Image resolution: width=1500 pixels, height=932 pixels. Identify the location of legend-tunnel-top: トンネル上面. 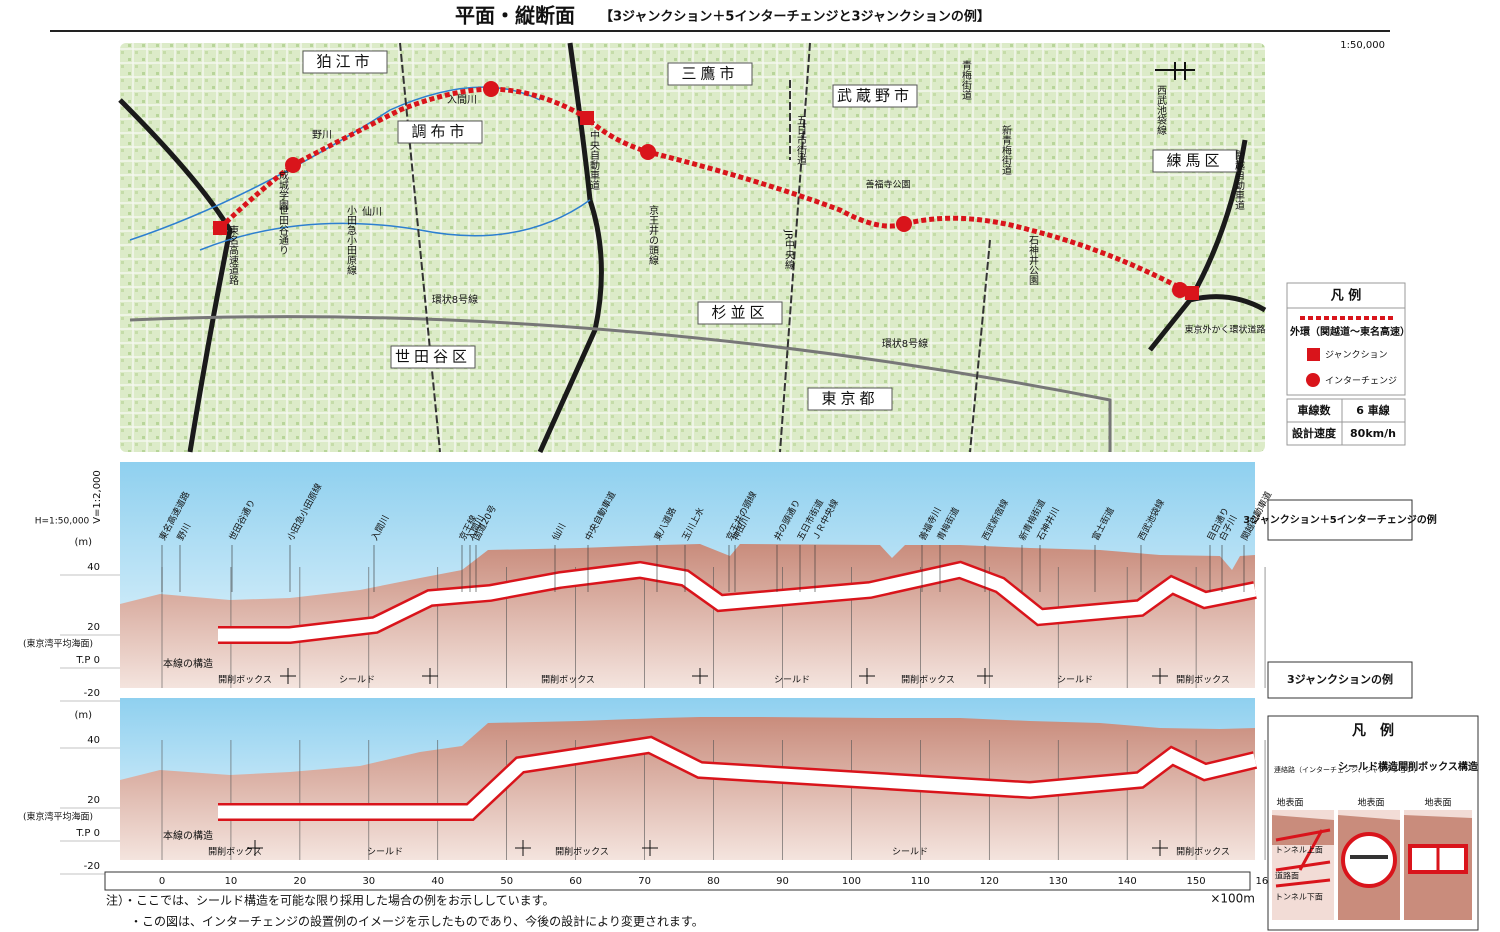
(1299, 850).